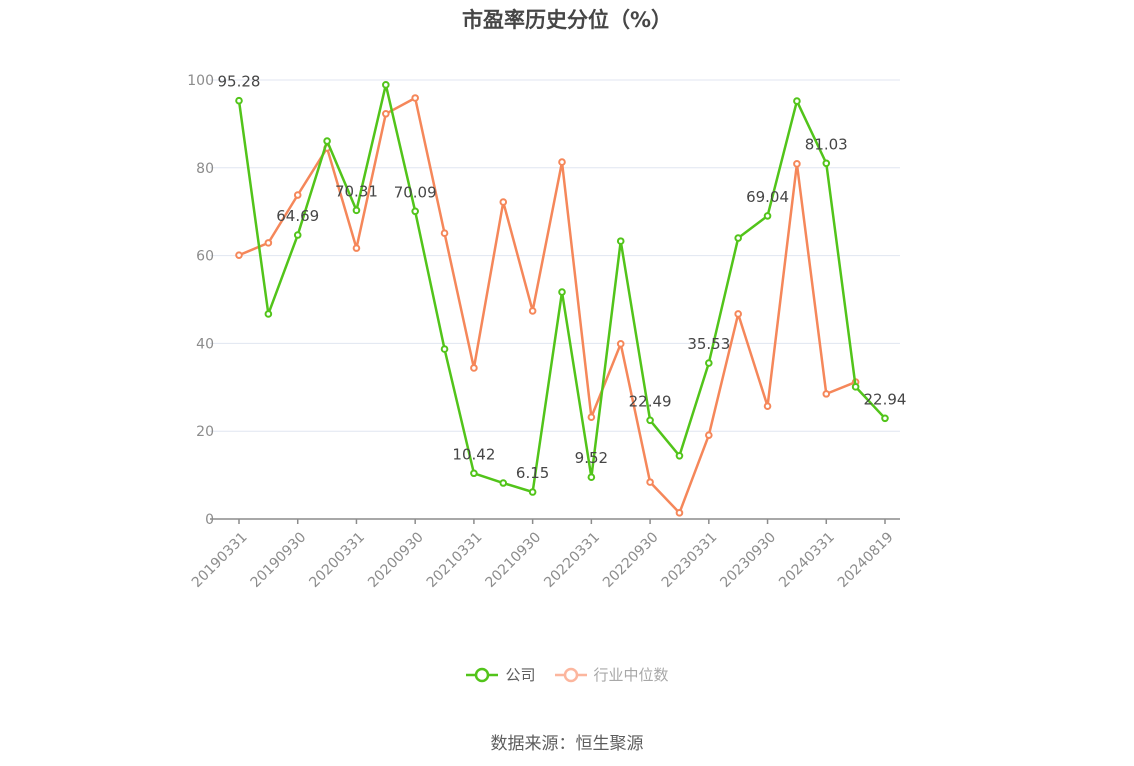  Describe the element at coordinates (631, 675) in the screenshot. I see `legend-label-industry-median: 行业中位数` at that location.